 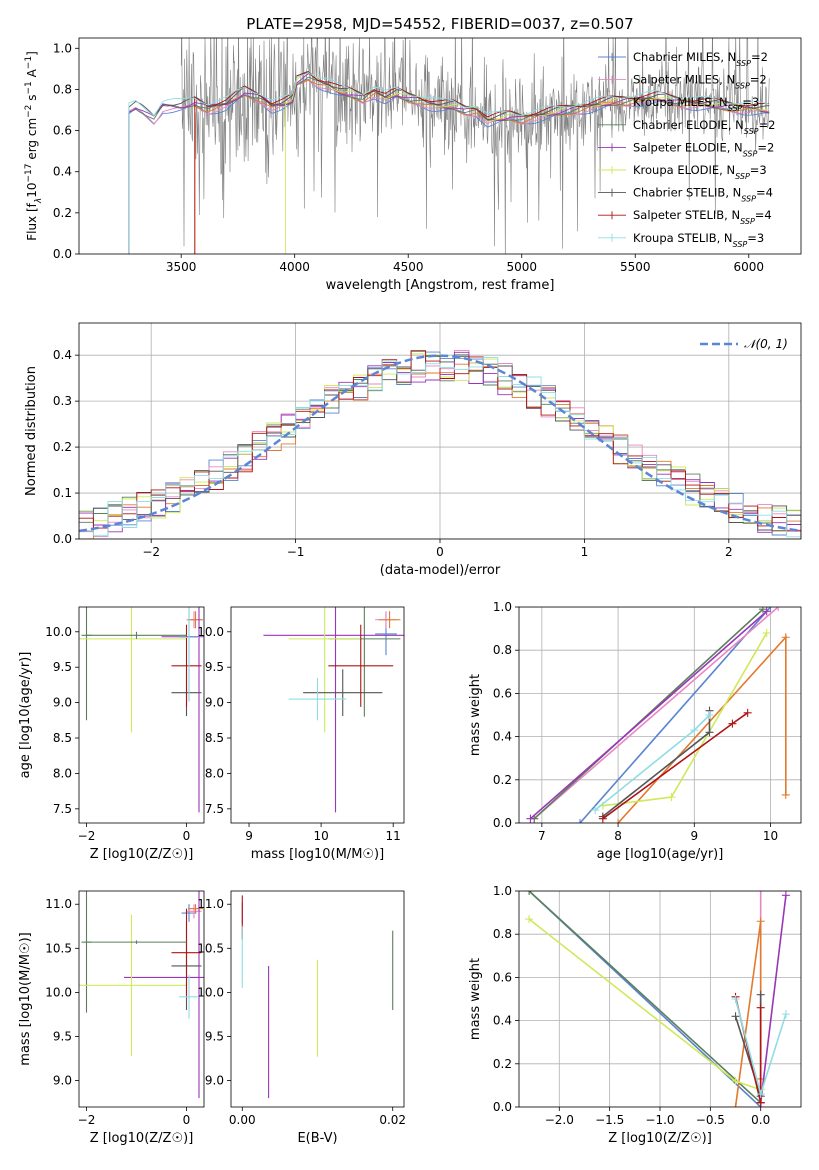 What do you see at coordinates (703, 149) in the screenshot?
I see `legend-label-4: Salpeter ELODIE, NSSP=2` at bounding box center [703, 149].